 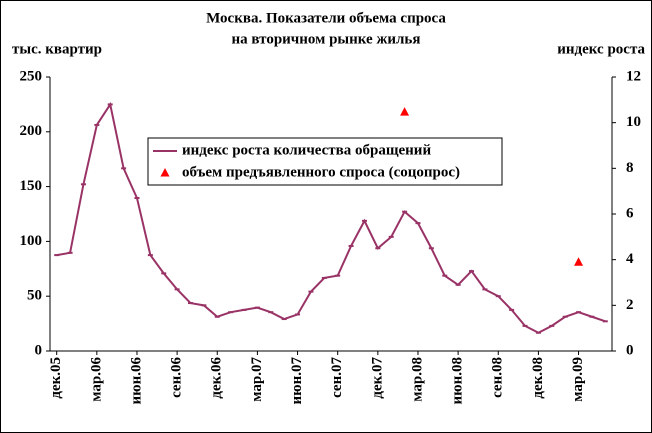 What do you see at coordinates (326, 18) in the screenshot?
I see `chart-title: Москва. Показатели объема спроса` at bounding box center [326, 18].